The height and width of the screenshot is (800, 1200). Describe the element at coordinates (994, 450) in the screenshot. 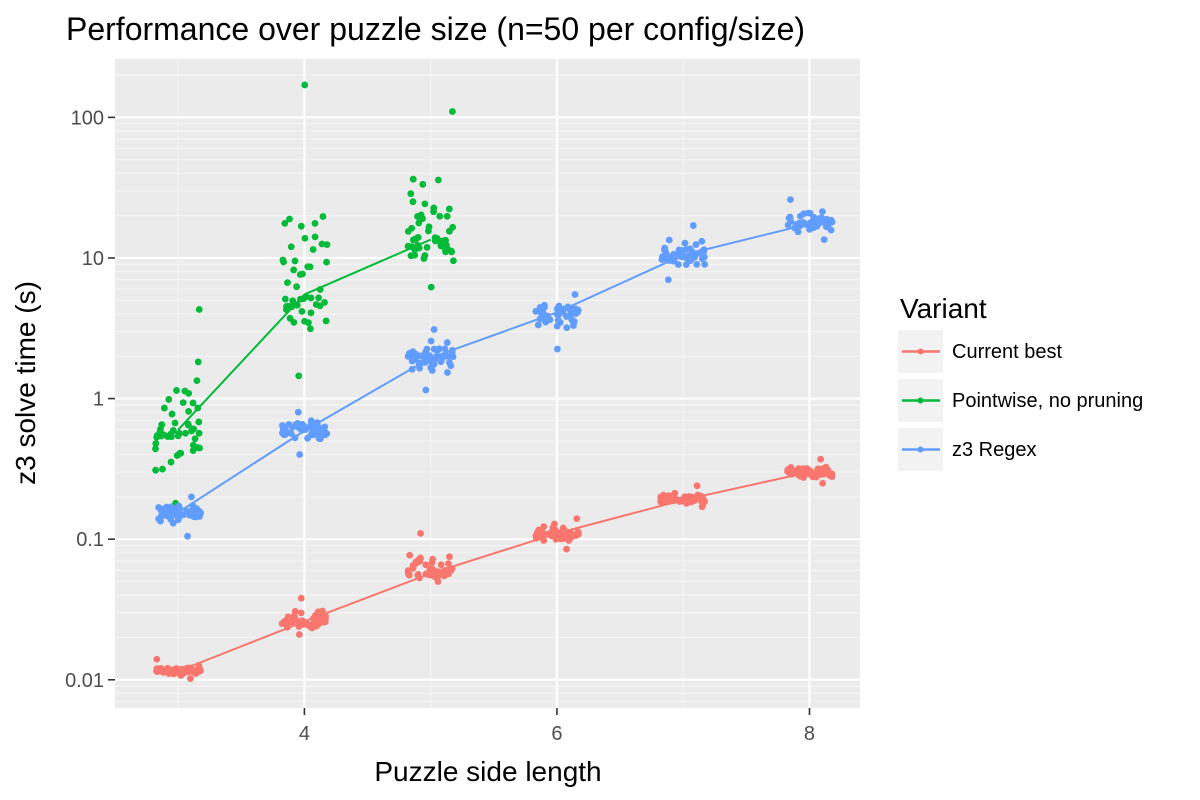

I see `legend-label: z3 Regex` at that location.